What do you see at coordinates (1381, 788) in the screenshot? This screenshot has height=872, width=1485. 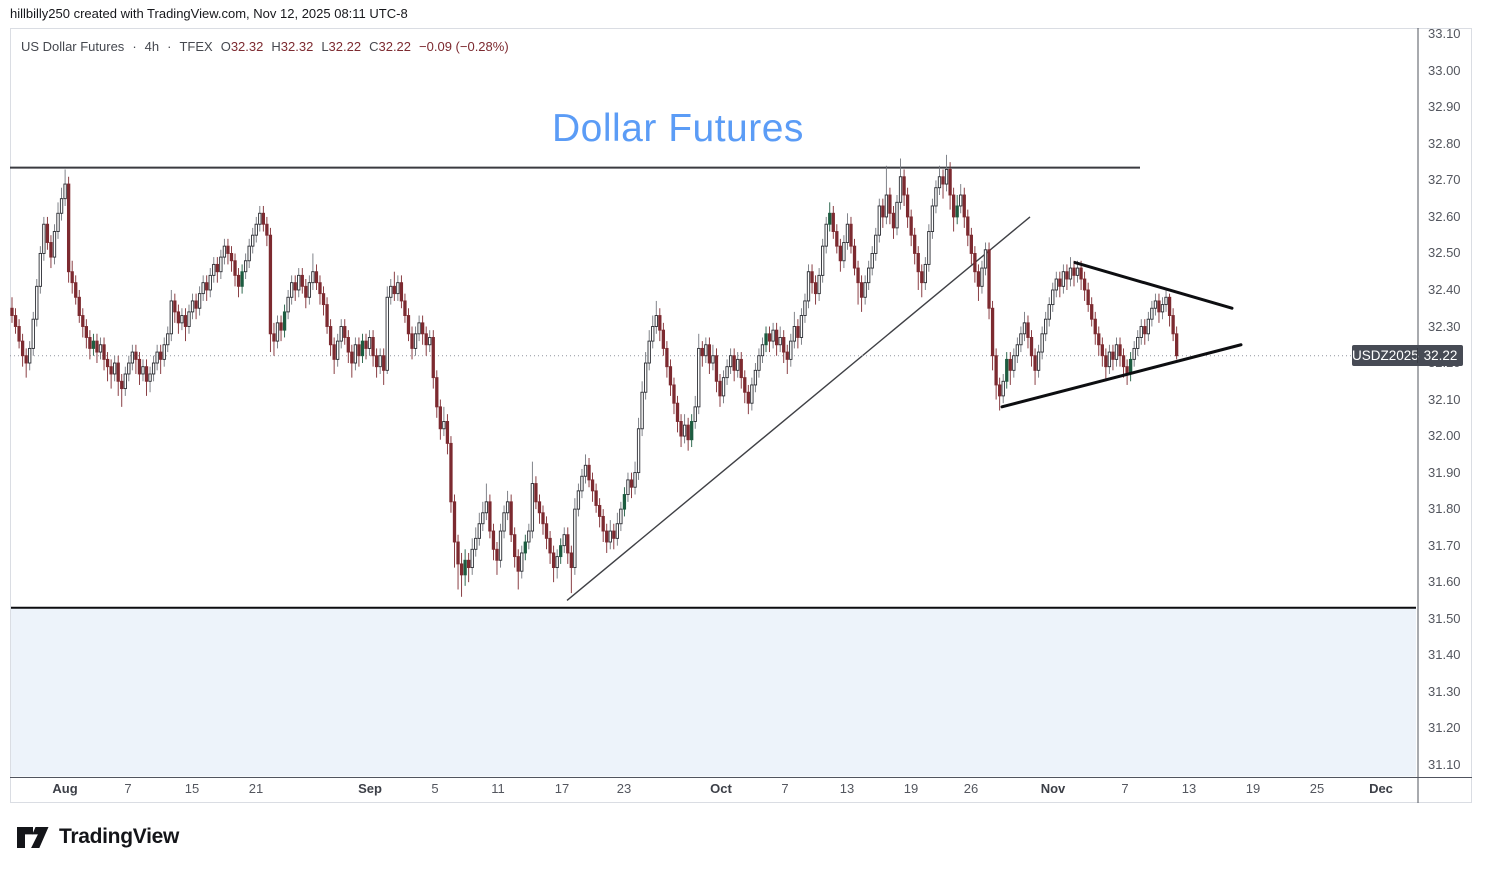 I see `time-tick-label: Dec` at bounding box center [1381, 788].